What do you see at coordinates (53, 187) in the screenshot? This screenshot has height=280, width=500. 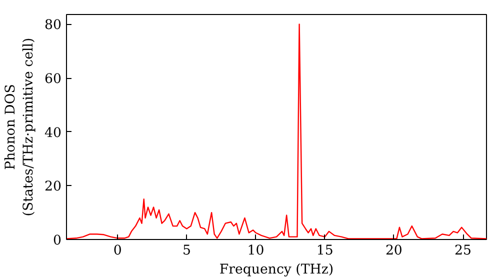 I see `y-tick-label: 20` at bounding box center [53, 187].